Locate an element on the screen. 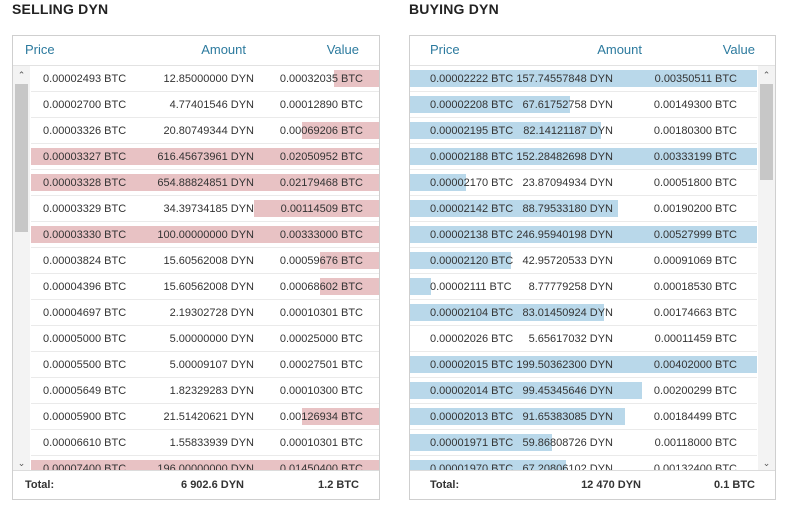  order-amount: 34.39734185 DYN is located at coordinates (208, 209).